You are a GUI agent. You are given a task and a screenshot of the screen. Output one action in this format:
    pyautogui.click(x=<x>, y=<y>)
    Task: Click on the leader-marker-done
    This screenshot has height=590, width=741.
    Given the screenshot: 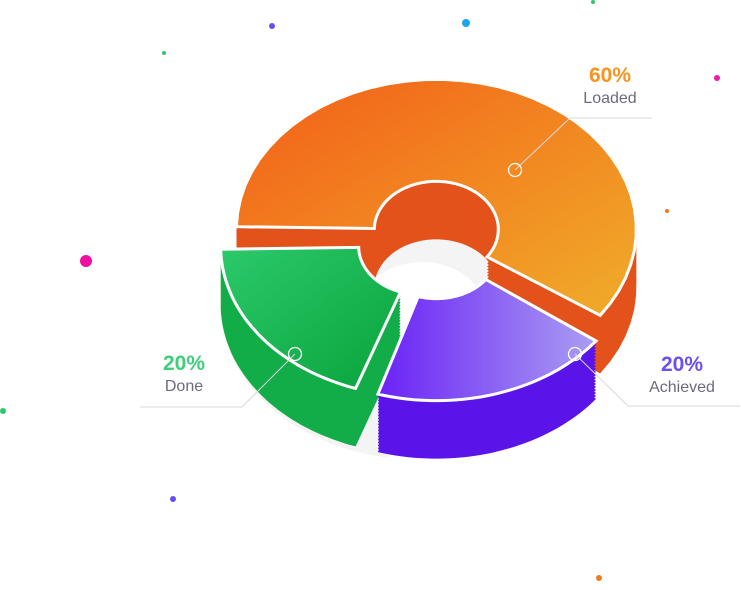 What is the action you would take?
    pyautogui.click(x=295, y=354)
    